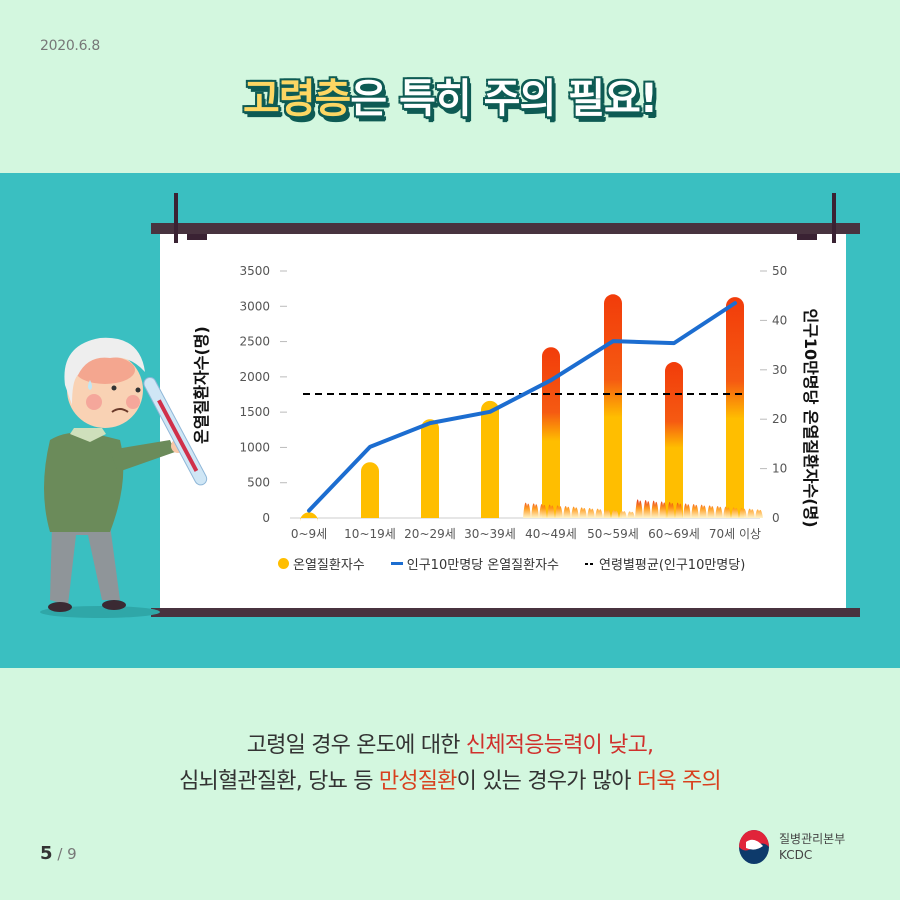  What do you see at coordinates (779, 419) in the screenshot?
I see `svg-text: 20` at bounding box center [779, 419].